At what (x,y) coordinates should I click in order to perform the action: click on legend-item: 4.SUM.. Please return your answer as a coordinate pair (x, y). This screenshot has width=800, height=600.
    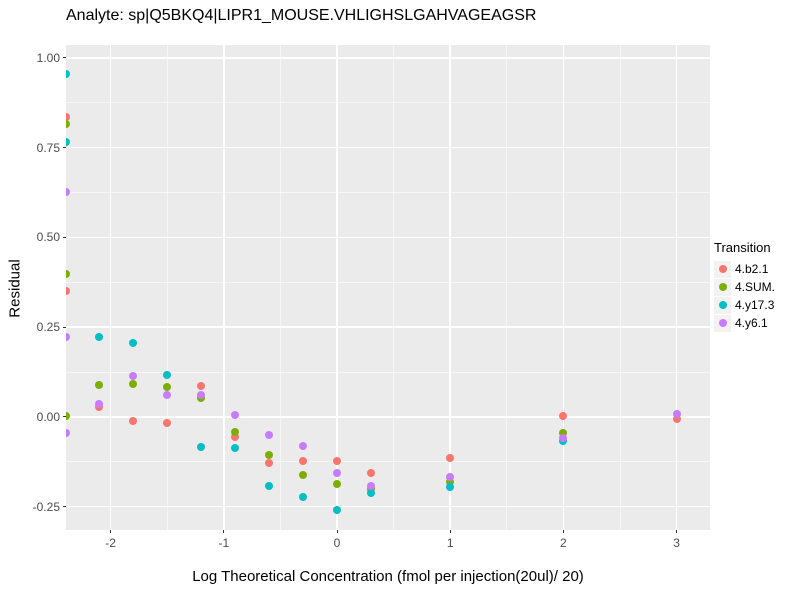
    Looking at the image, I should click on (744, 287).